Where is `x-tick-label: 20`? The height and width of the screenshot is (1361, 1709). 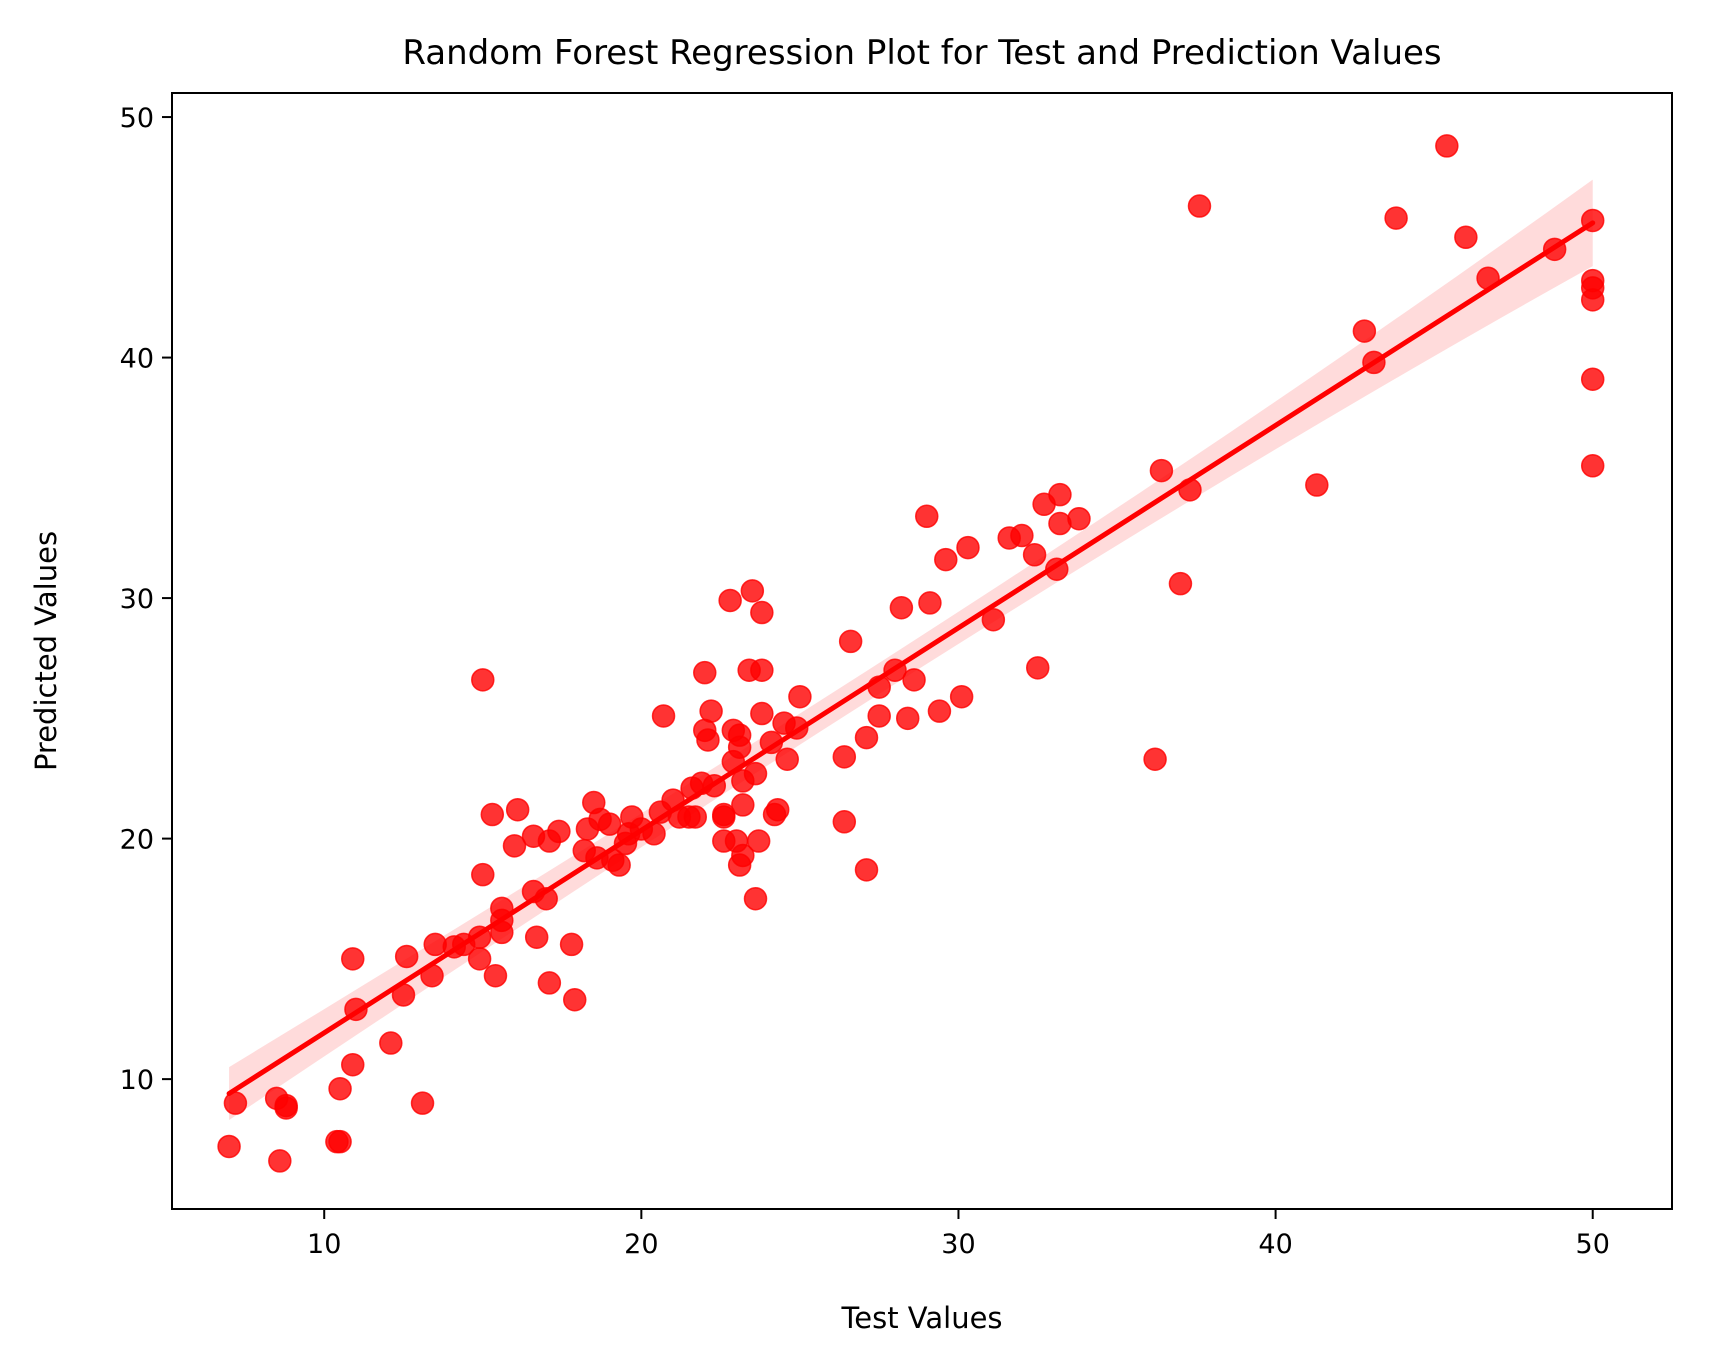
x-tick-label: 20 is located at coordinates (641, 1244).